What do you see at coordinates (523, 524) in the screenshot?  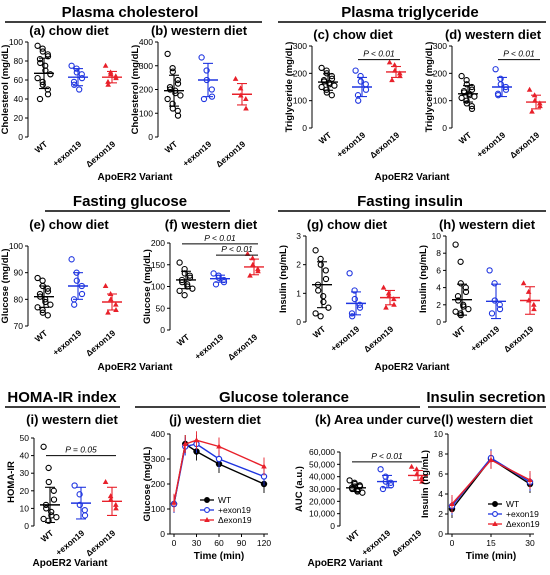 I see `legend-label: Δexon19` at bounding box center [523, 524].